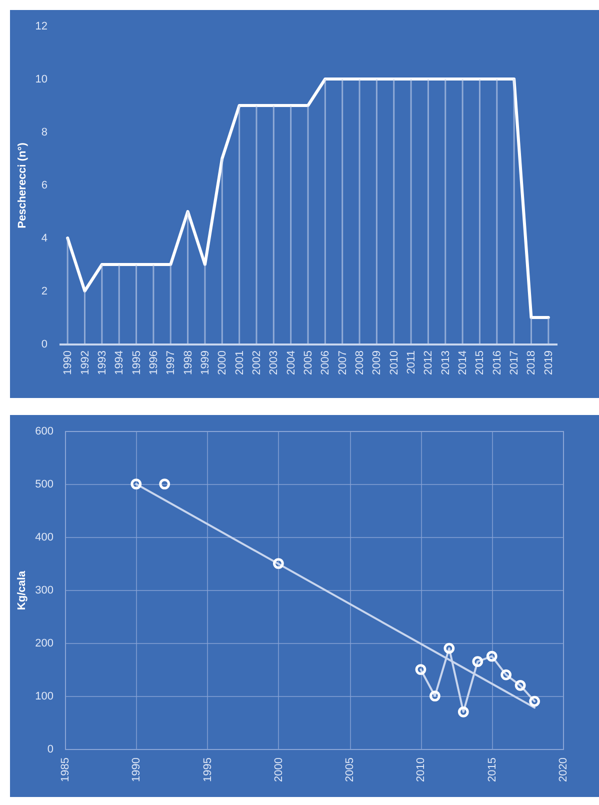  What do you see at coordinates (291, 362) in the screenshot?
I see `x-tick-label: 2004` at bounding box center [291, 362].